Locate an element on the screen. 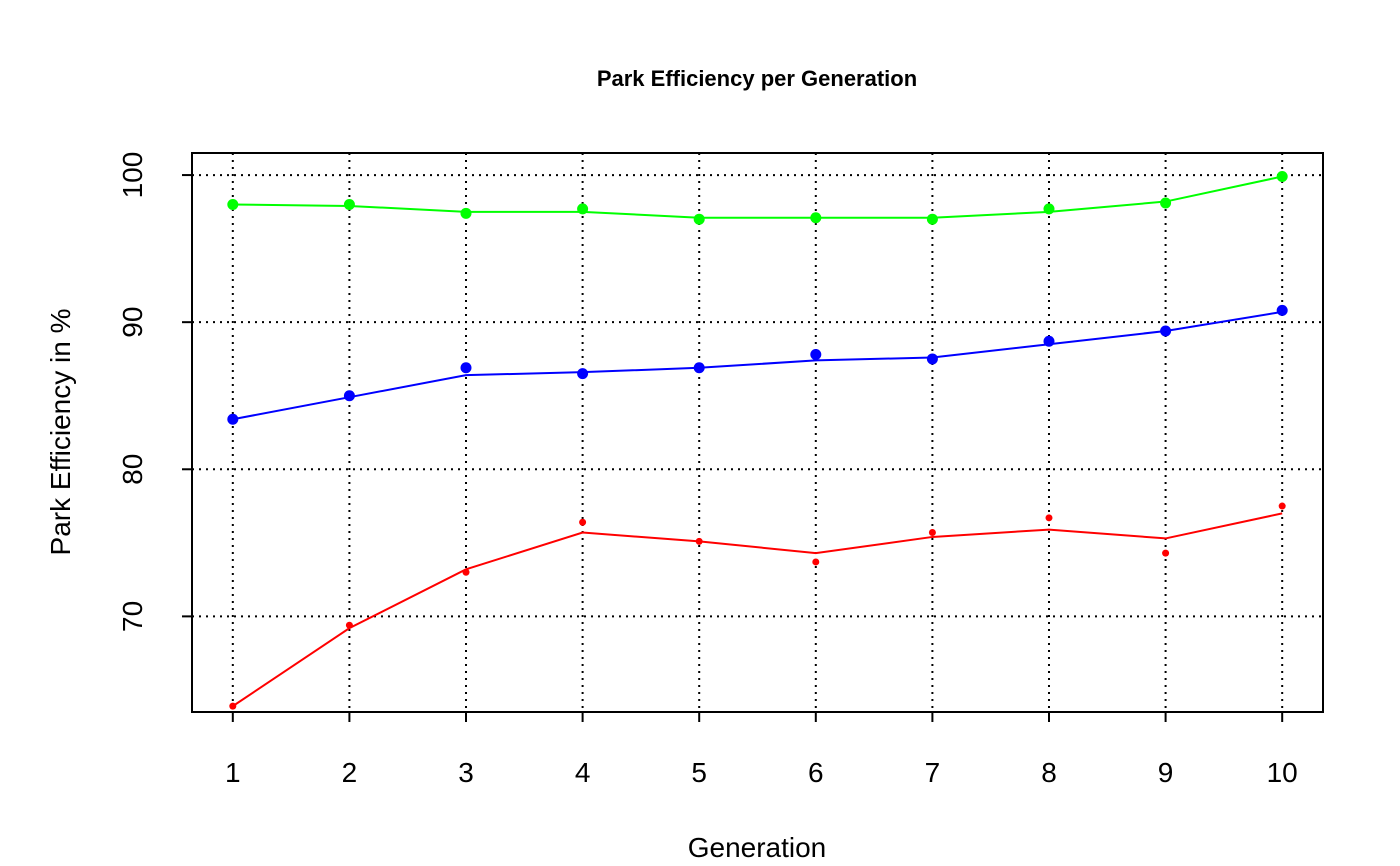 The height and width of the screenshot is (866, 1400). x-tick-label-3: 3 is located at coordinates (466, 772).